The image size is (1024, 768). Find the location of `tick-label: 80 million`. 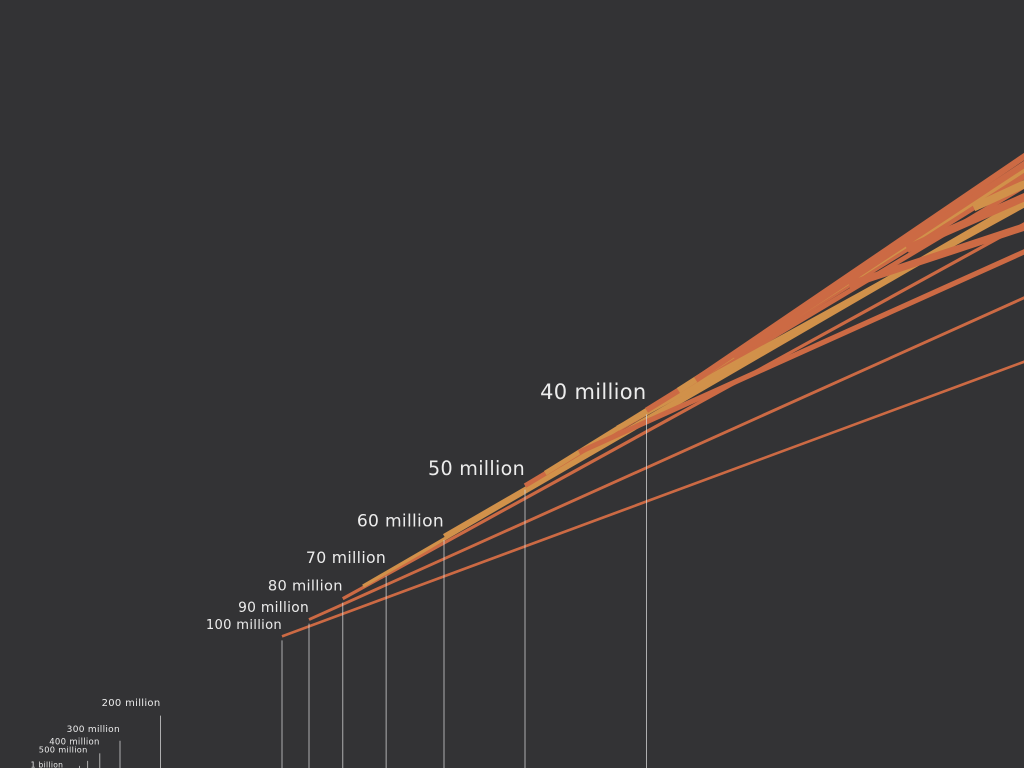

tick-label: 80 million is located at coordinates (305, 586).